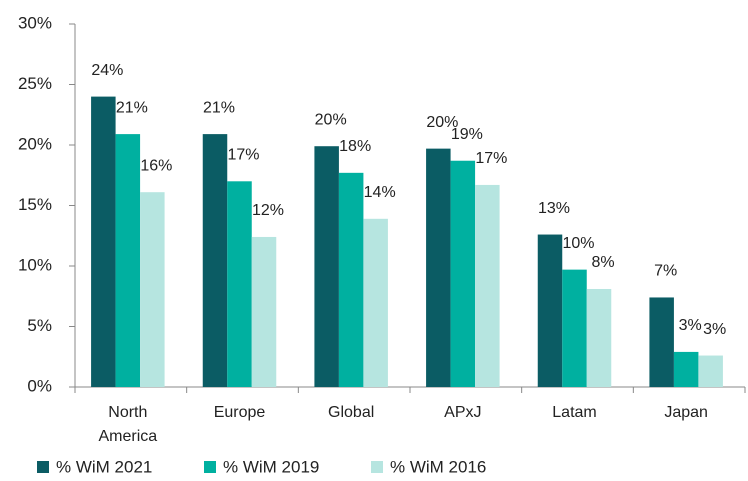  Describe the element at coordinates (39, 385) in the screenshot. I see `y-tick-label: 0%` at that location.